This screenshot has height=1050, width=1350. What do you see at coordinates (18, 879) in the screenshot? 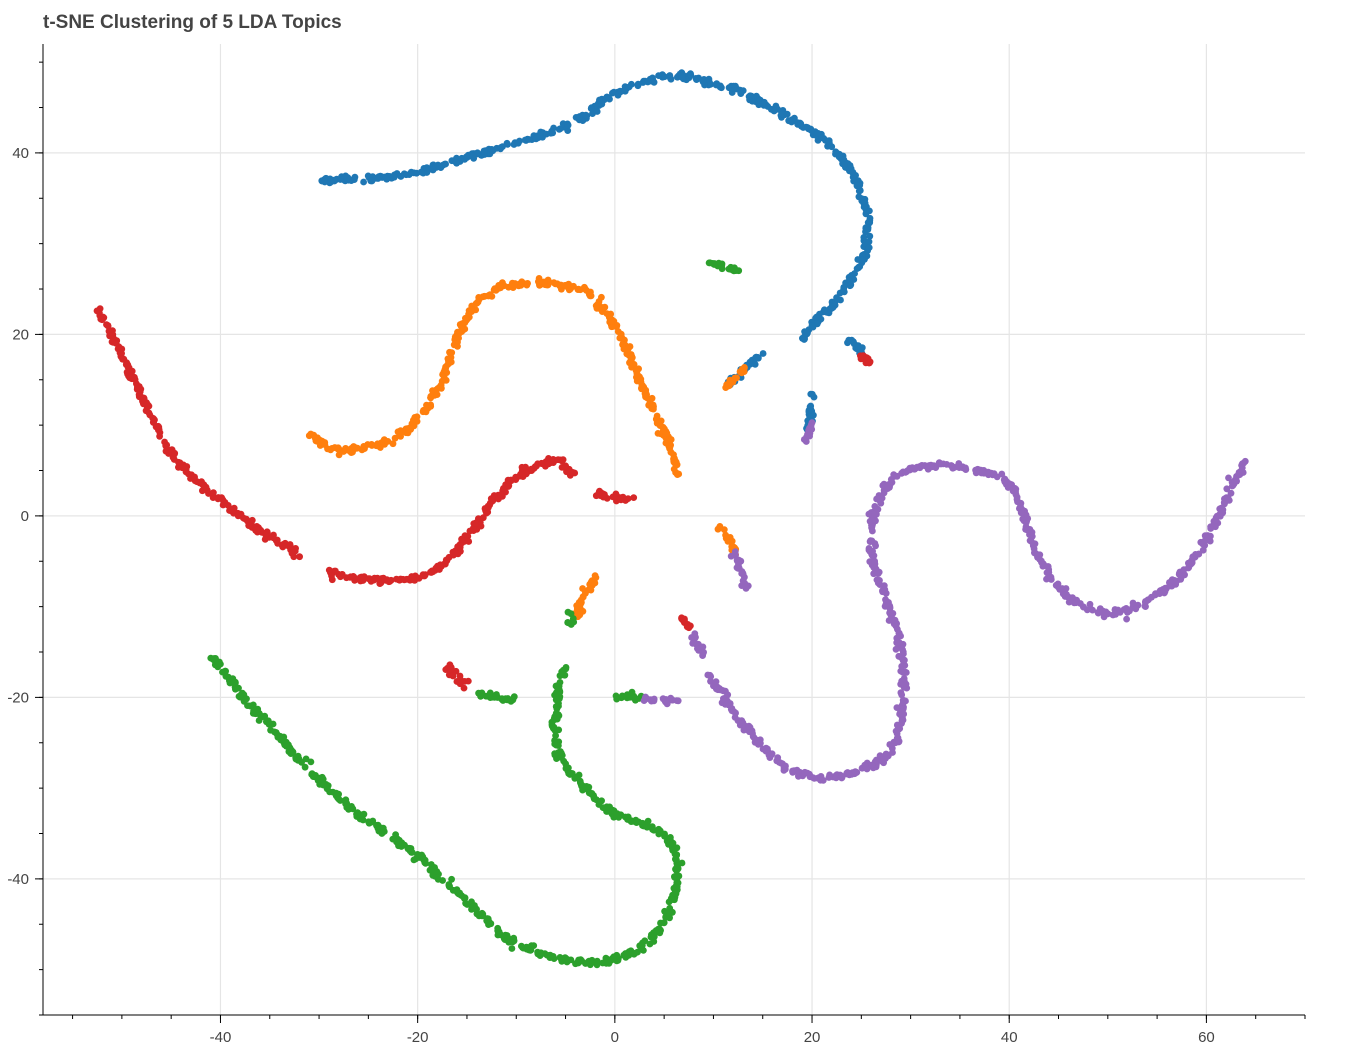
I see `y-tick-label: -40` at bounding box center [18, 879].